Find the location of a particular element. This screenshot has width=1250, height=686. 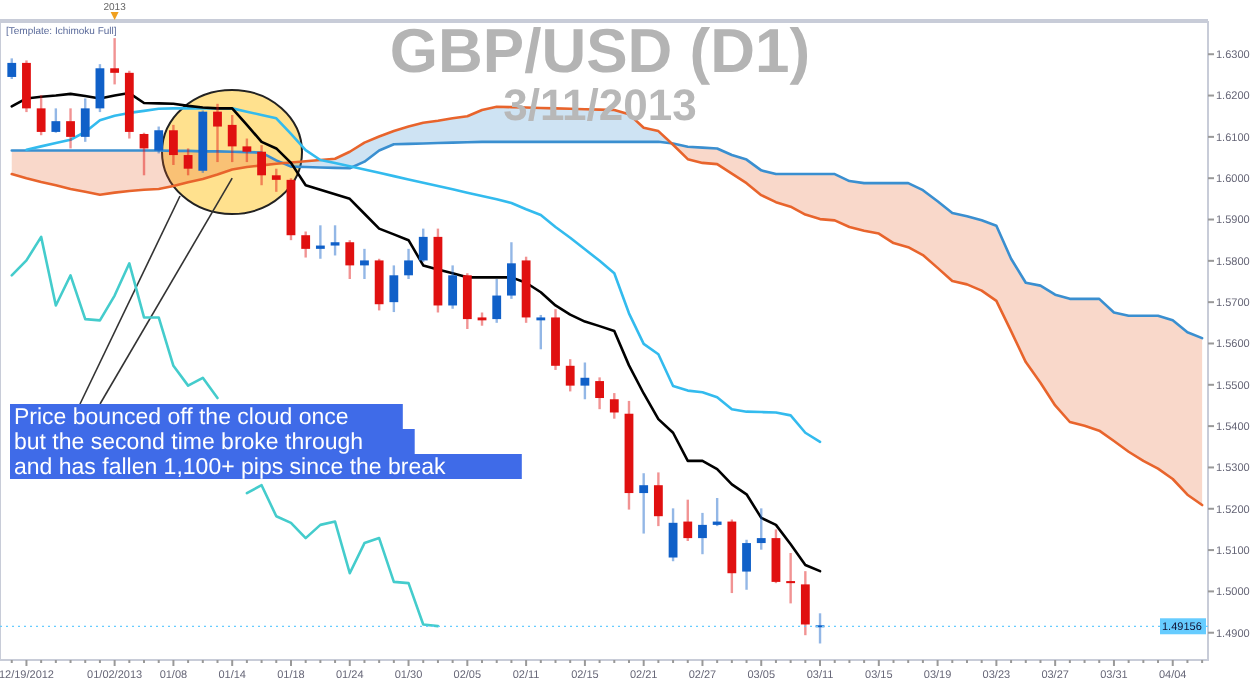

chart-title: GBP/USD (D1) is located at coordinates (600, 51).